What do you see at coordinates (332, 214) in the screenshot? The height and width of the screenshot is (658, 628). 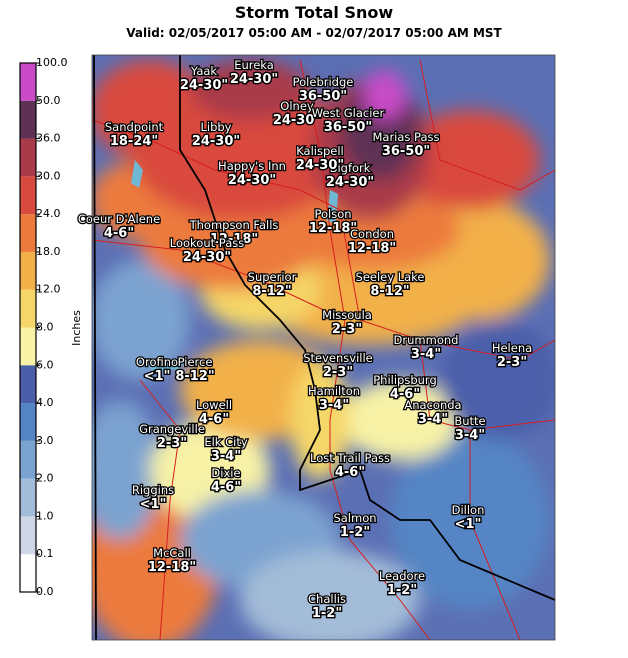 I see `place-name: Polson` at bounding box center [332, 214].